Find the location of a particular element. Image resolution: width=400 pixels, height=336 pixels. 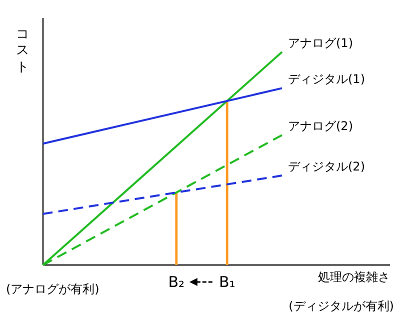

x-axis-title: 処理の複雑さ is located at coordinates (354, 277).